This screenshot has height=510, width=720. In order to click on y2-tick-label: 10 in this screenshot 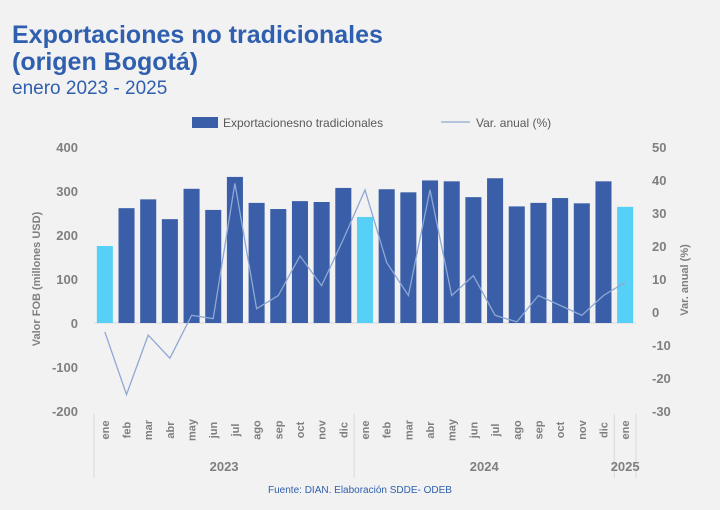, I will do `click(659, 279)`.